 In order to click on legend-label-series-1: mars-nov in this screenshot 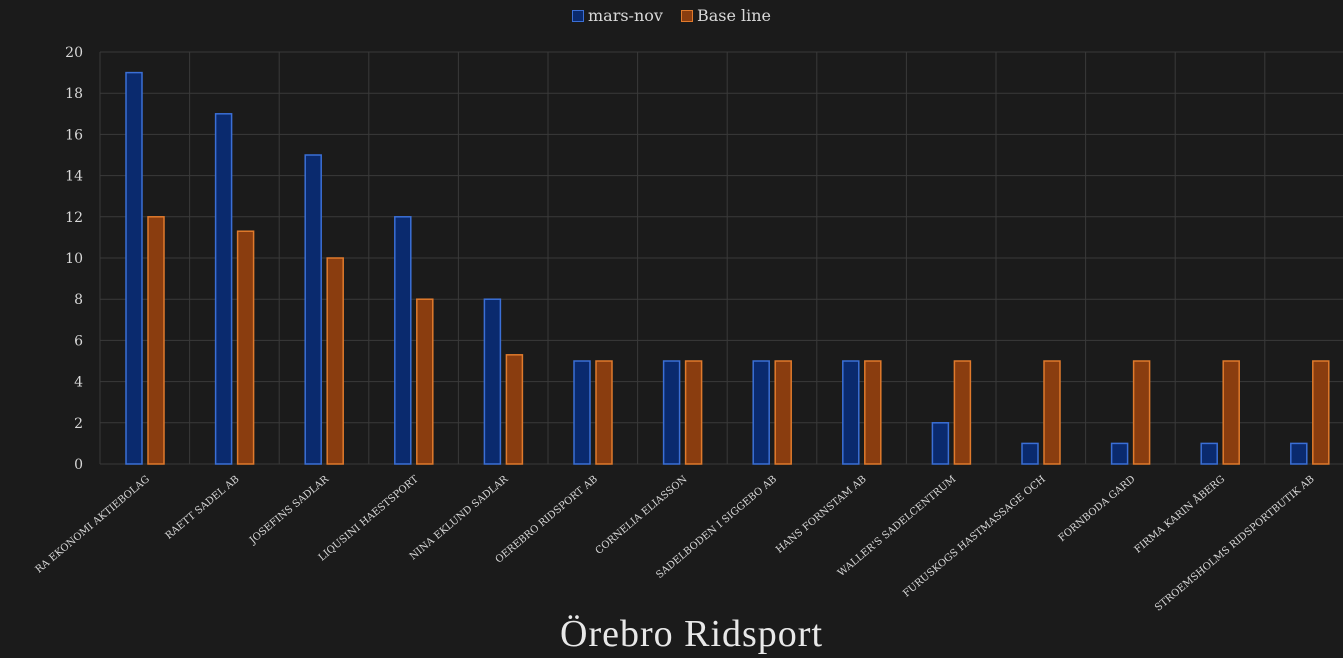, I will do `click(625, 15)`.